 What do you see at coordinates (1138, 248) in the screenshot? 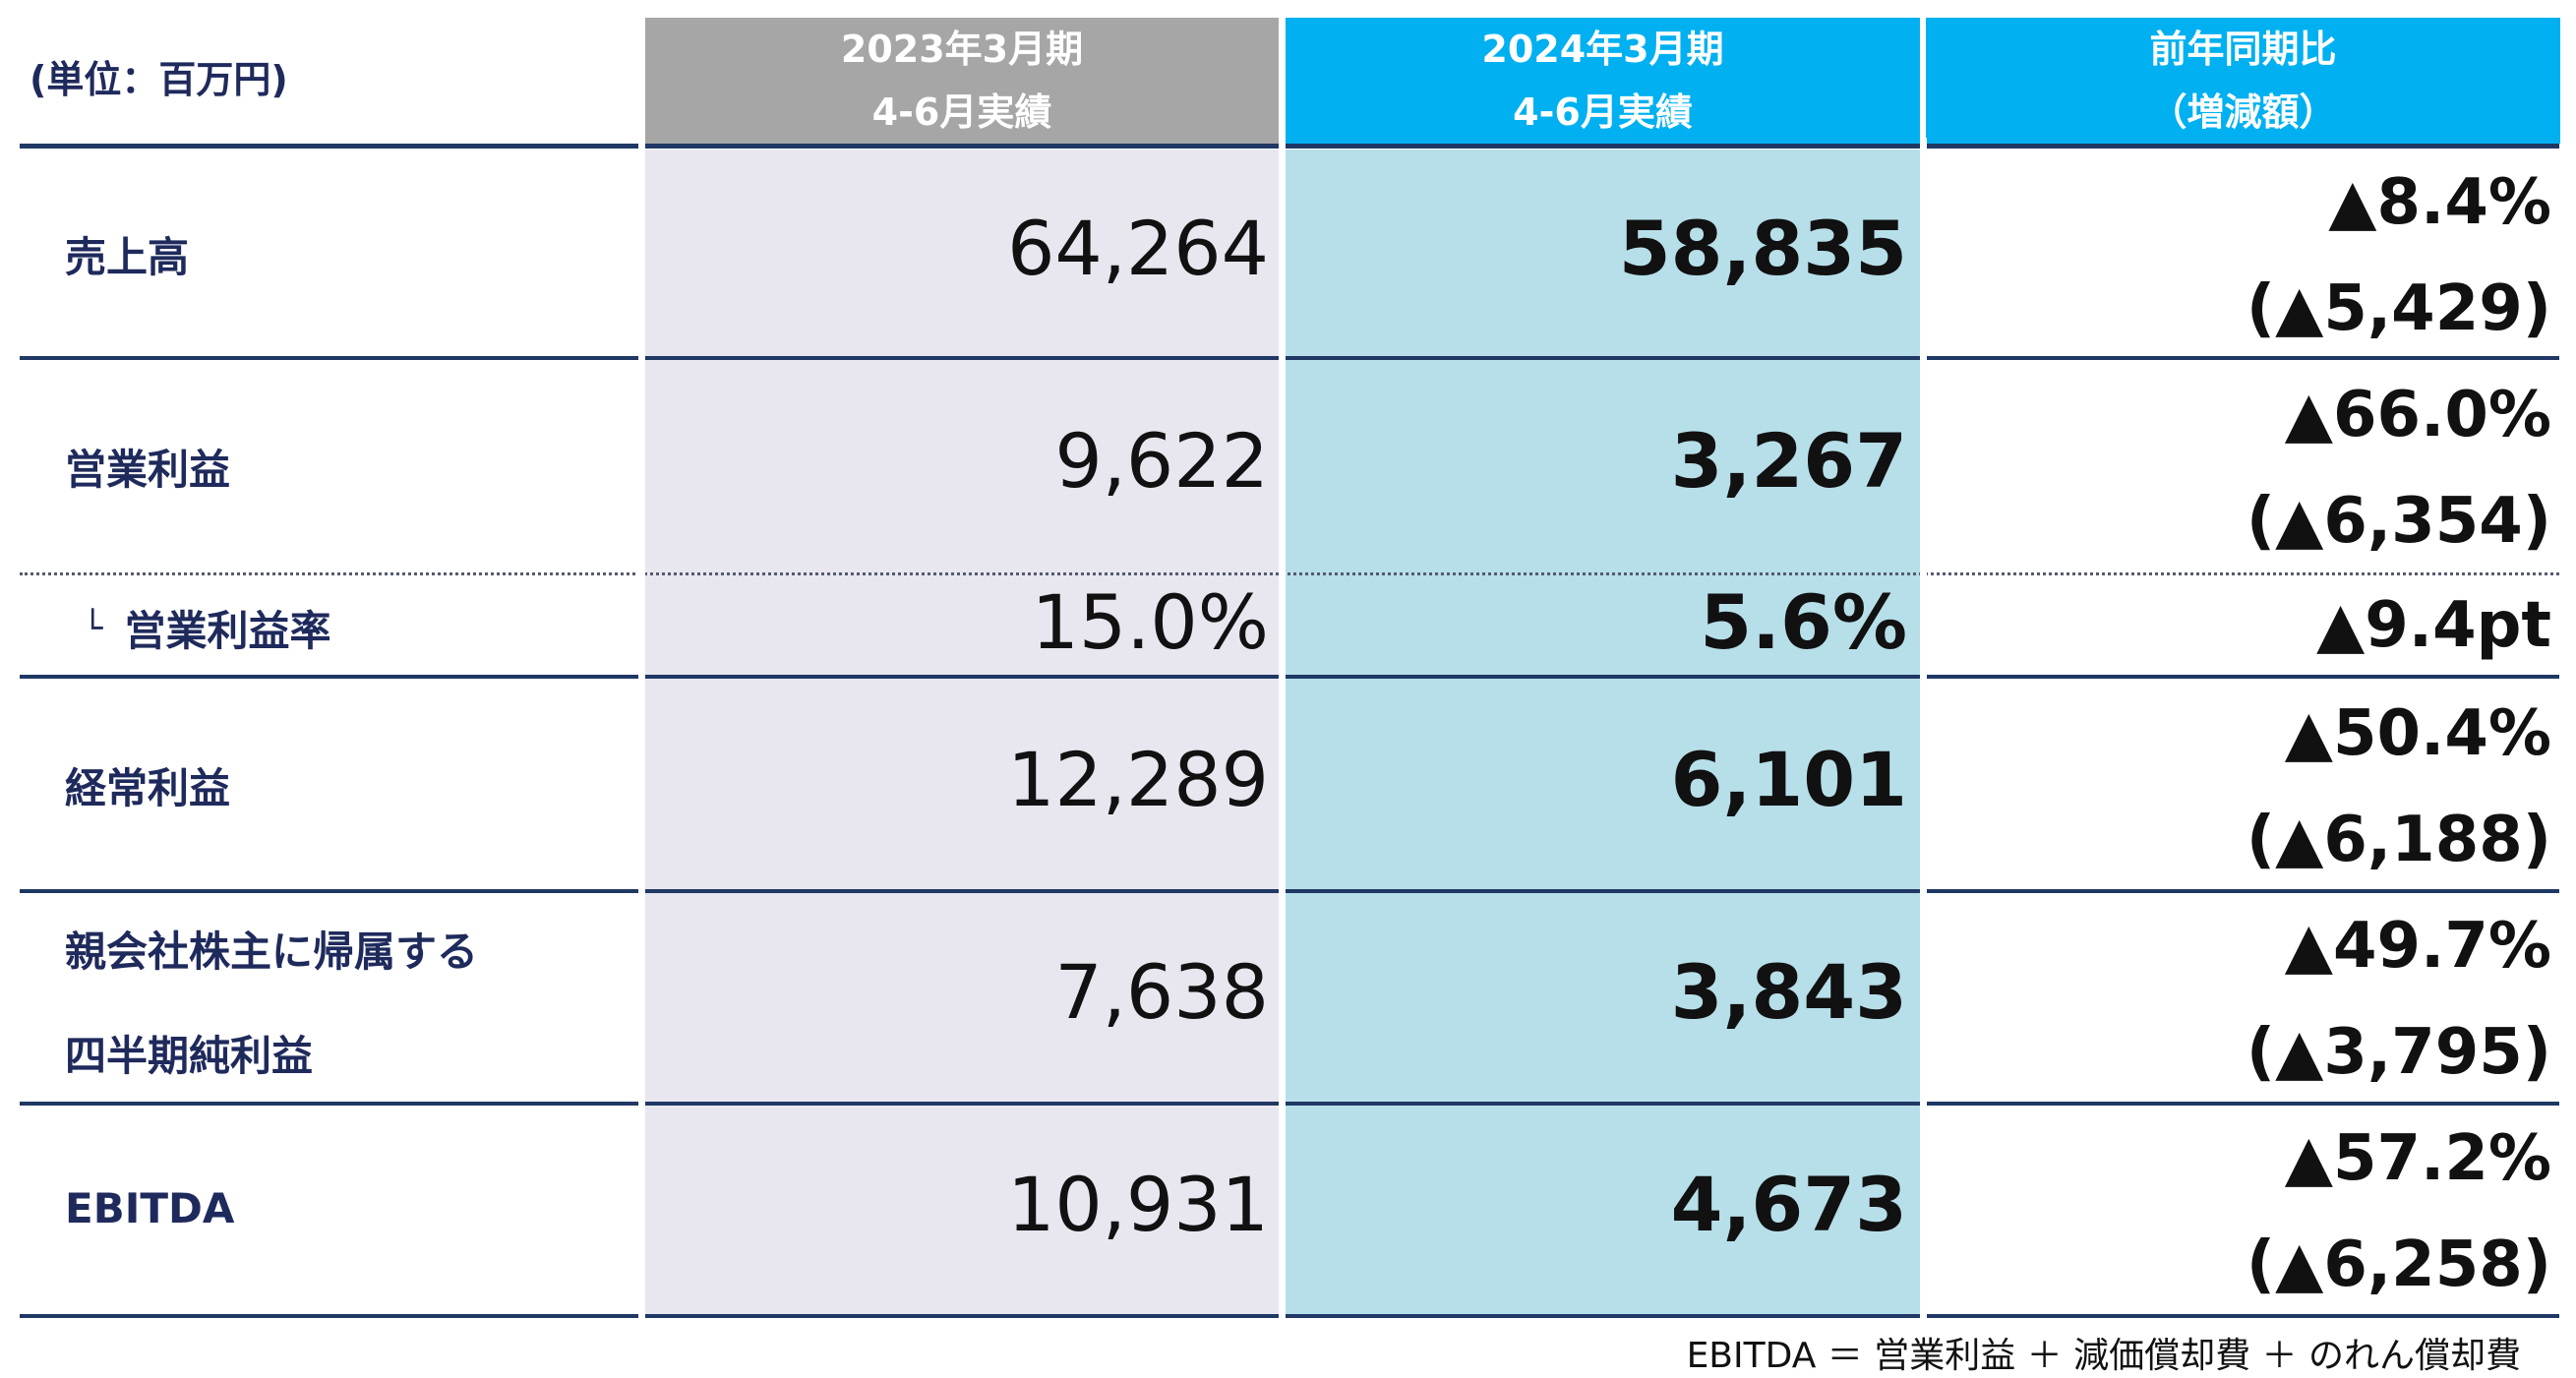
I see `sales-prev-value: 64,264` at bounding box center [1138, 248].